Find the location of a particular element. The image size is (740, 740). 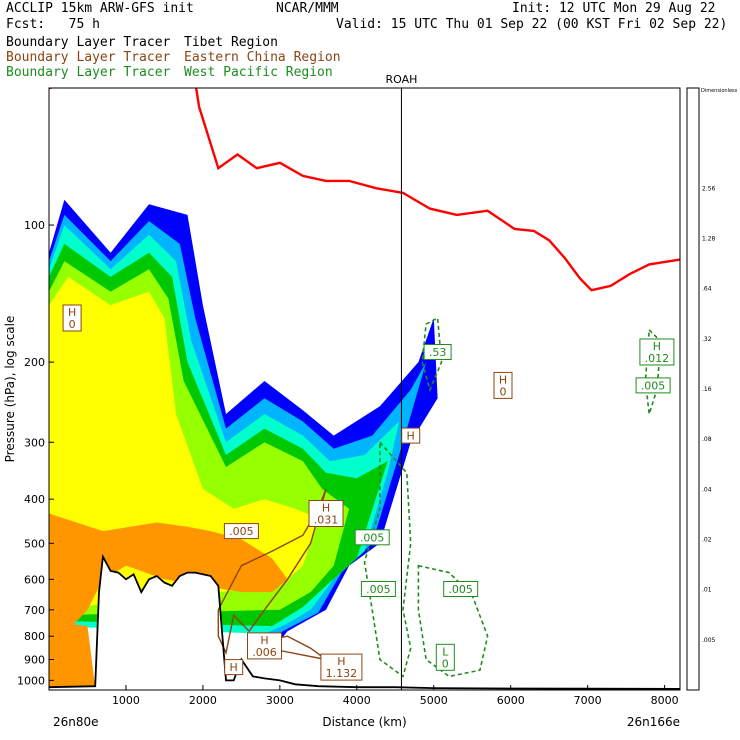

contour-label-2: H.031 is located at coordinates (326, 513).